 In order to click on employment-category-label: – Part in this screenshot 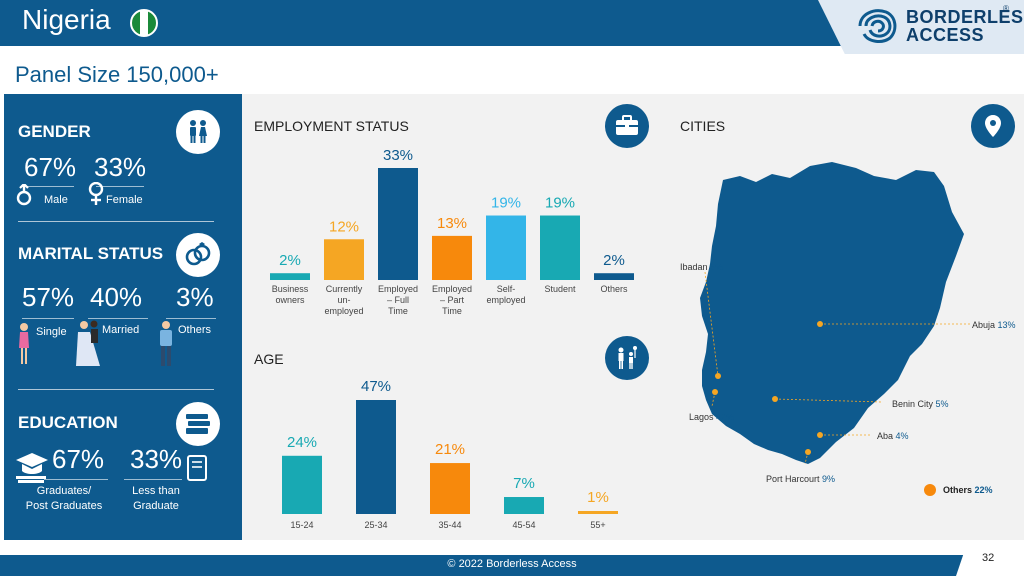, I will do `click(452, 300)`.